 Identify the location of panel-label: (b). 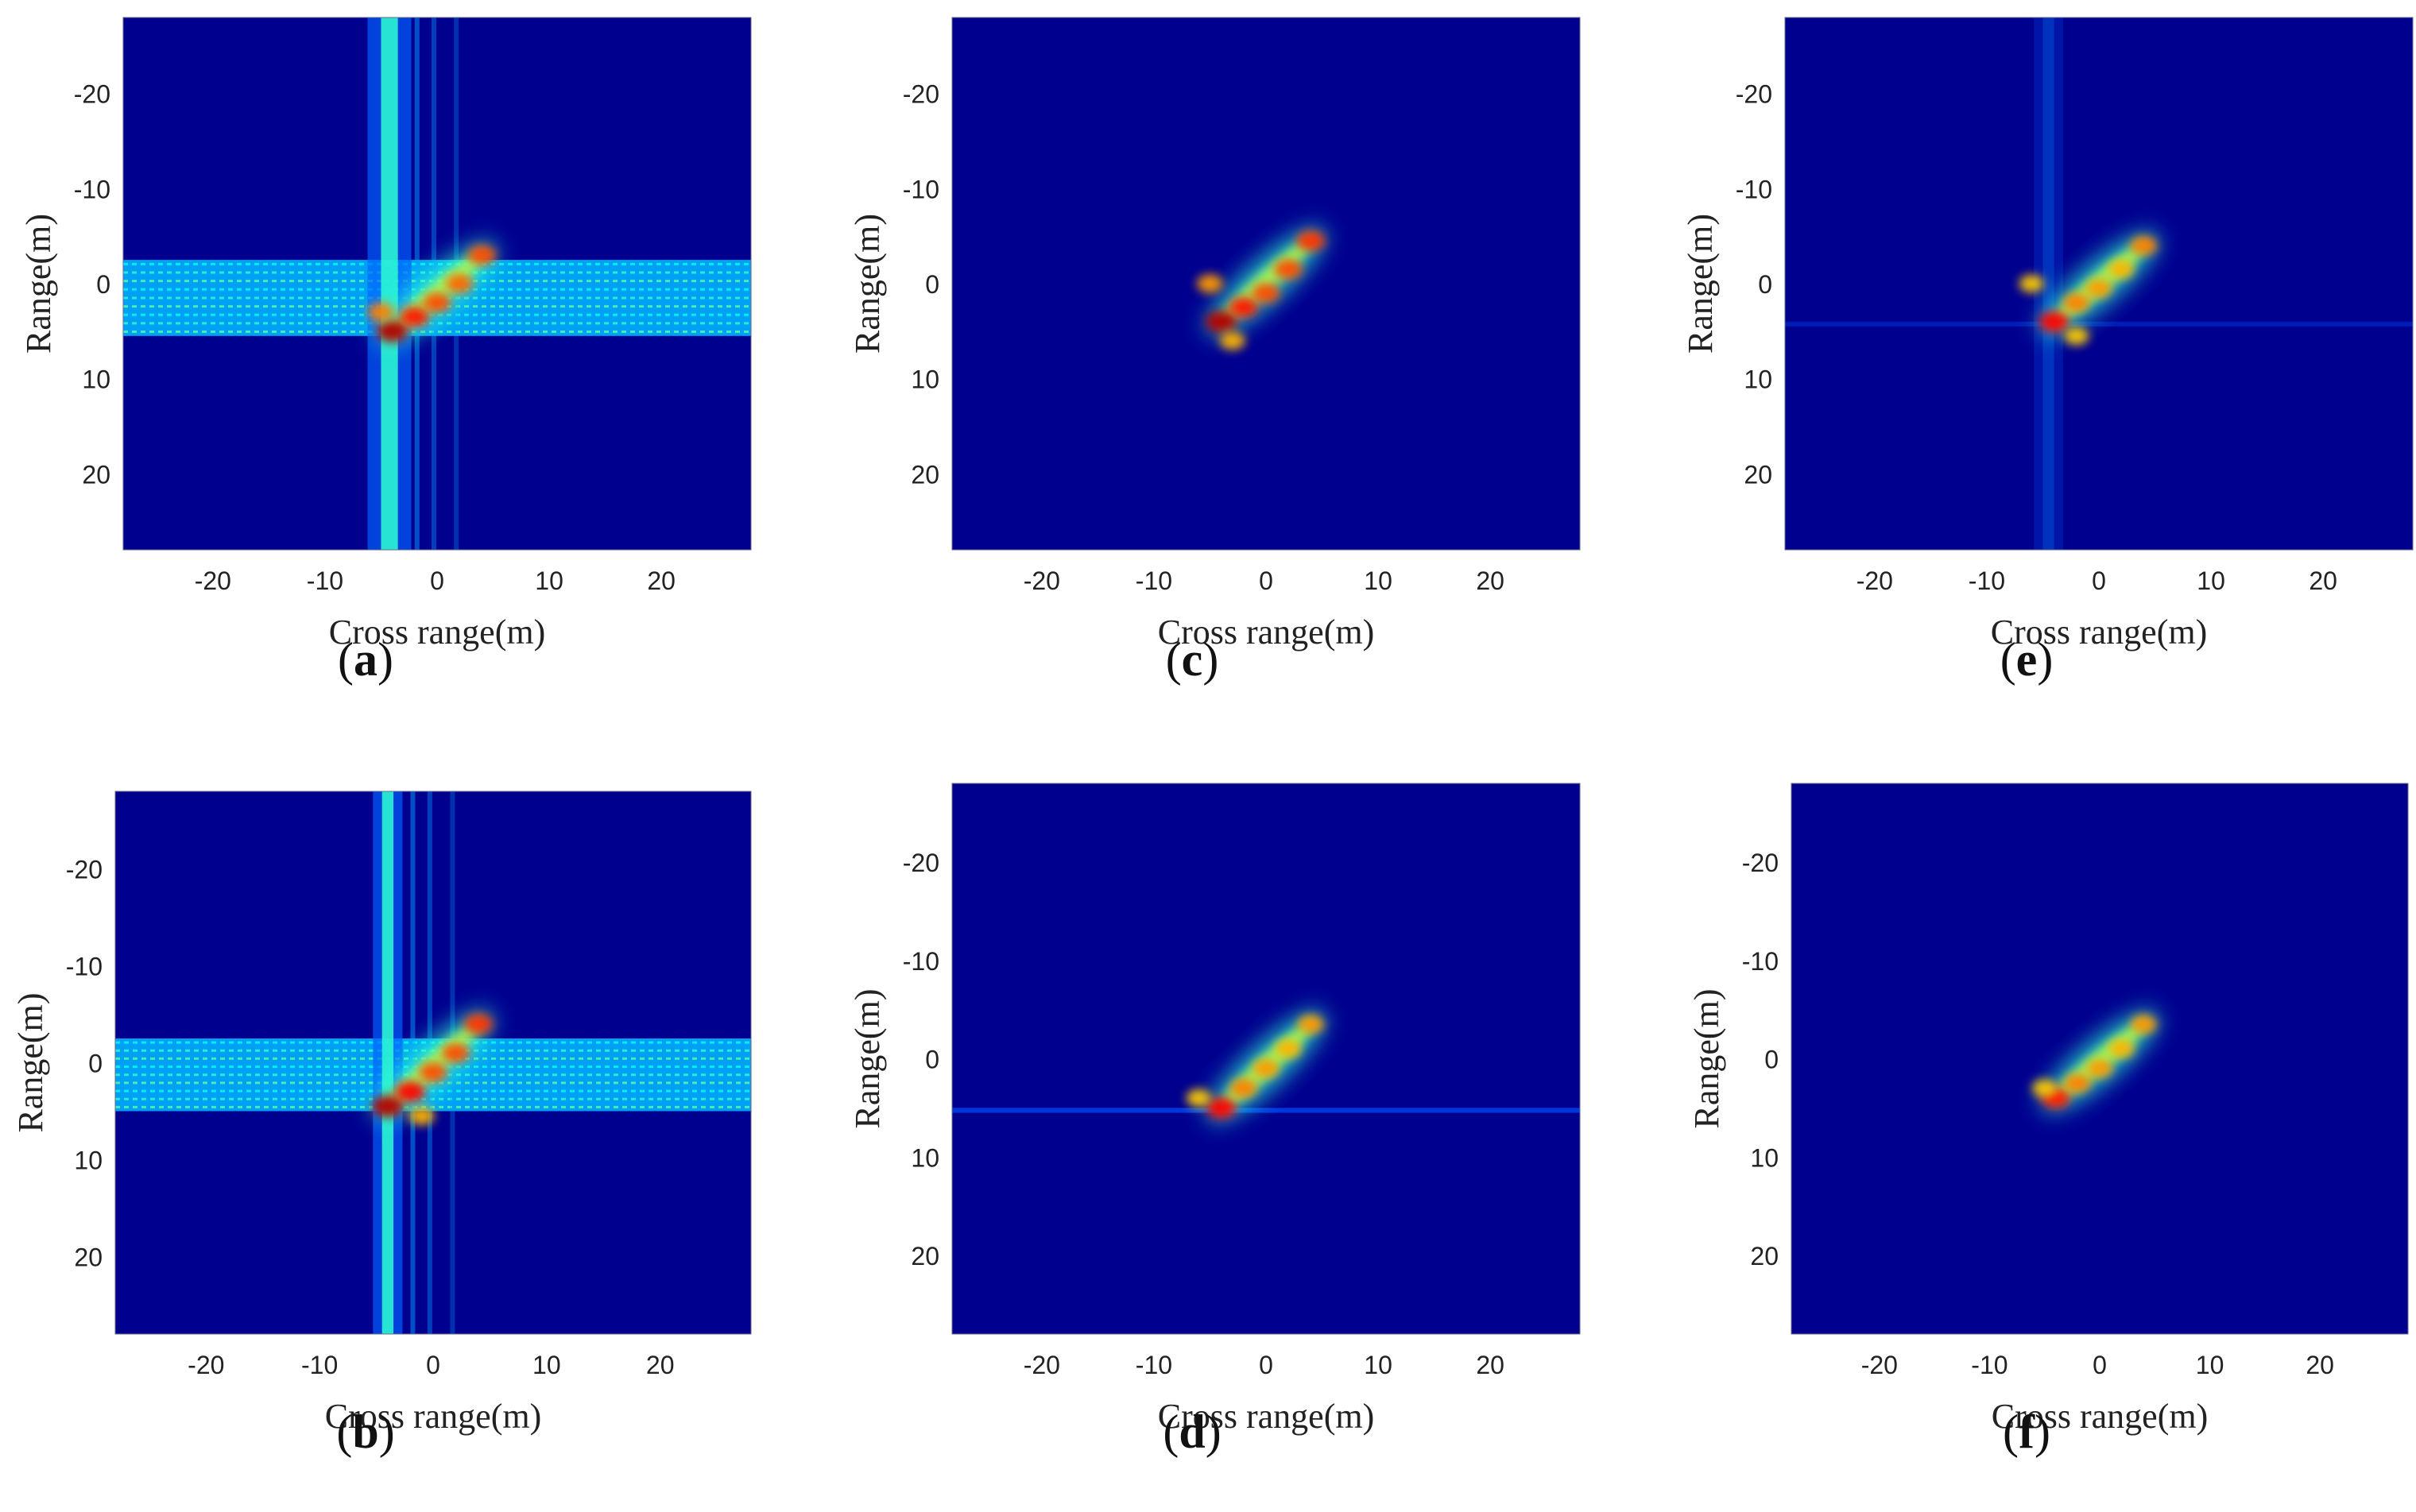
(365, 1432).